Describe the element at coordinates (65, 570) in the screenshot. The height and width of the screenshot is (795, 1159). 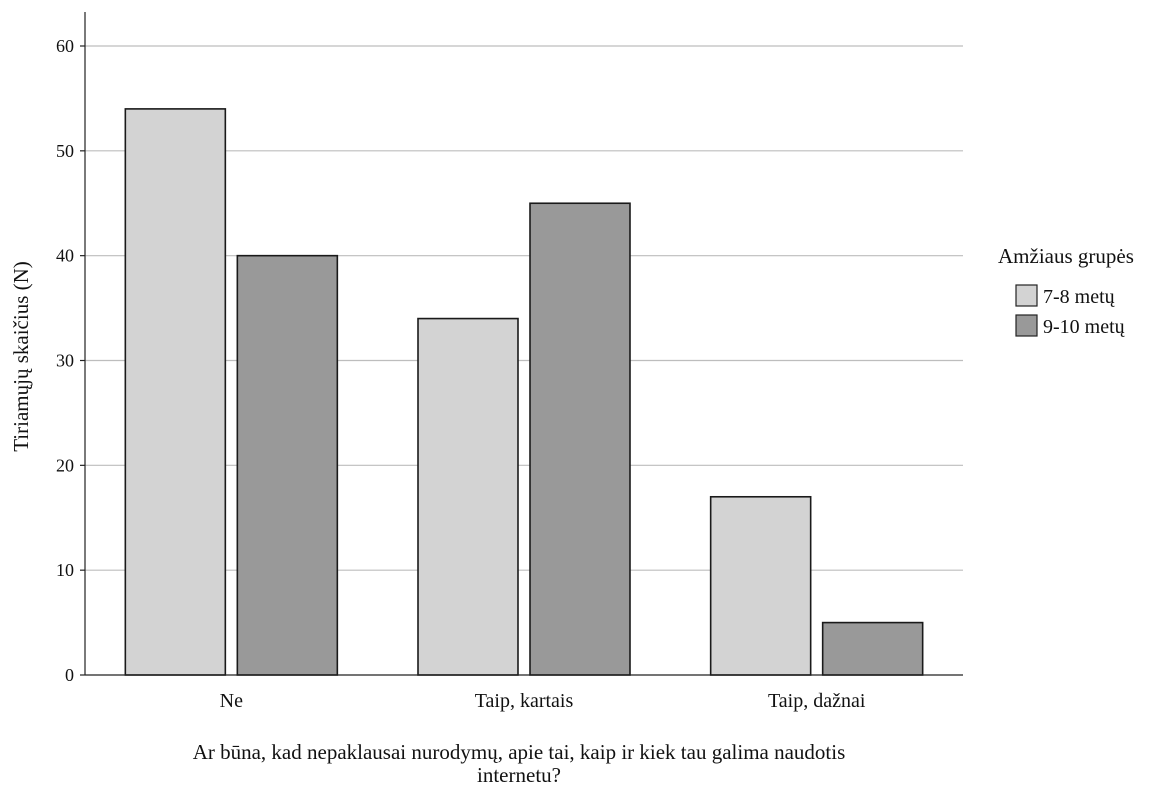
I see `y-tick-label-10: 10` at that location.